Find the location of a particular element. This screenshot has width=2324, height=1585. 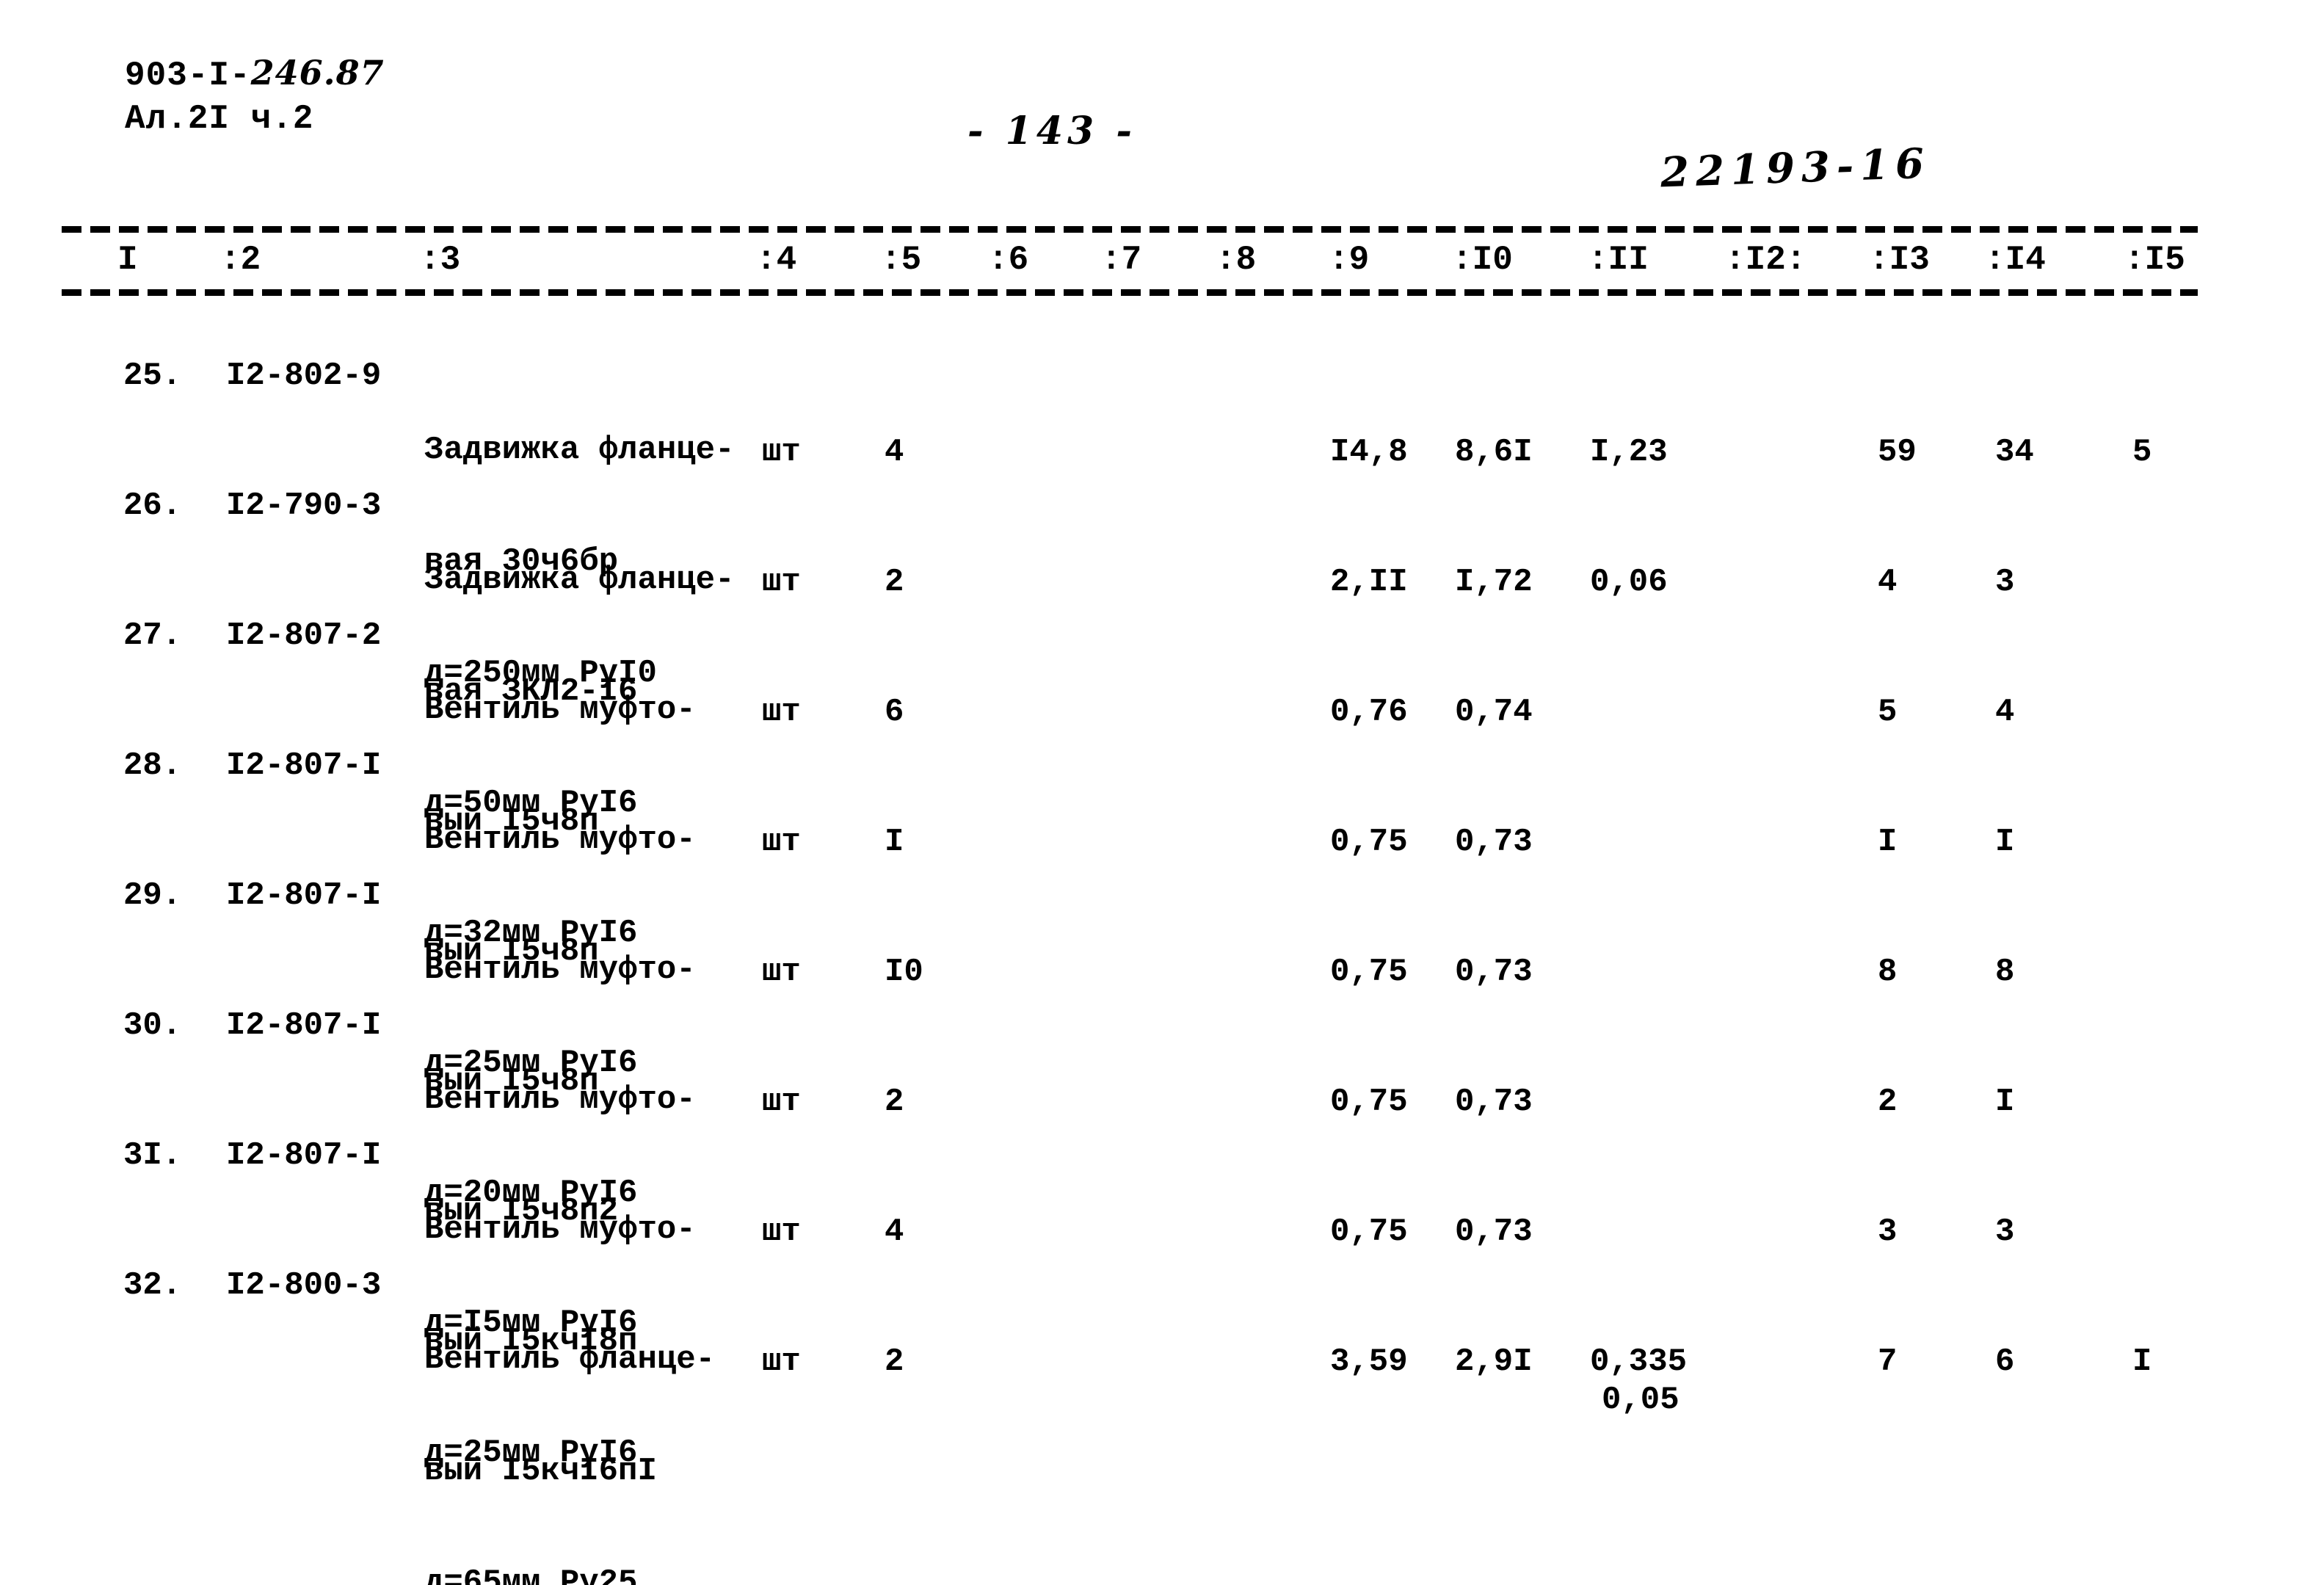

column-header-2: :2 is located at coordinates (240, 260).